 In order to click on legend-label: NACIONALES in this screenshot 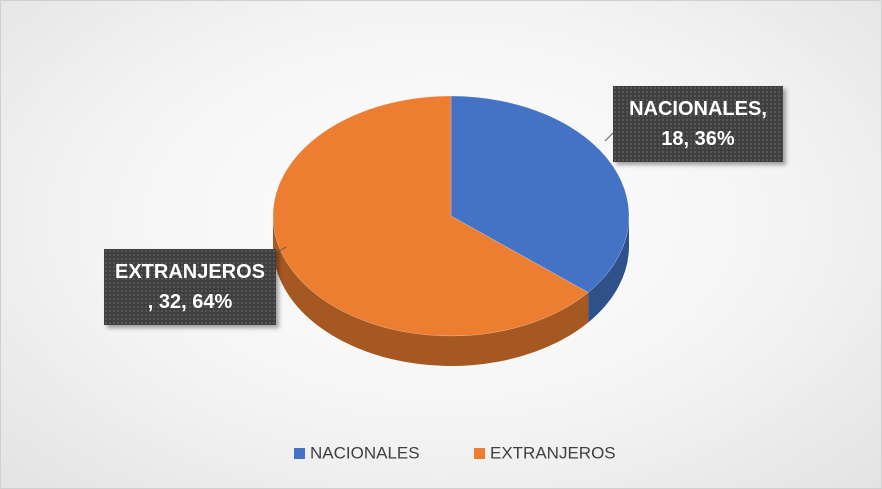, I will do `click(365, 452)`.